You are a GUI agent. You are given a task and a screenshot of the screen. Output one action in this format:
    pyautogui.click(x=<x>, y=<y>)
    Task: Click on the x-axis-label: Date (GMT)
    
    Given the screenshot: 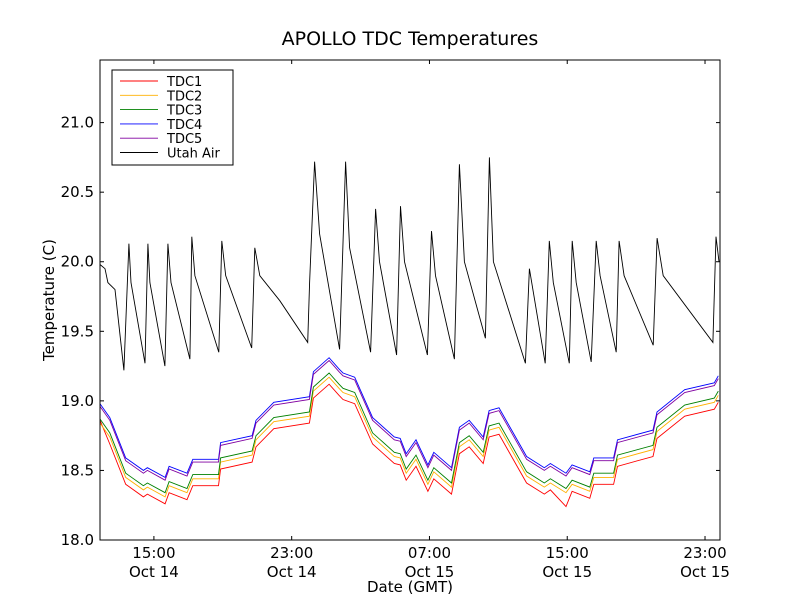 What is the action you would take?
    pyautogui.click(x=410, y=587)
    